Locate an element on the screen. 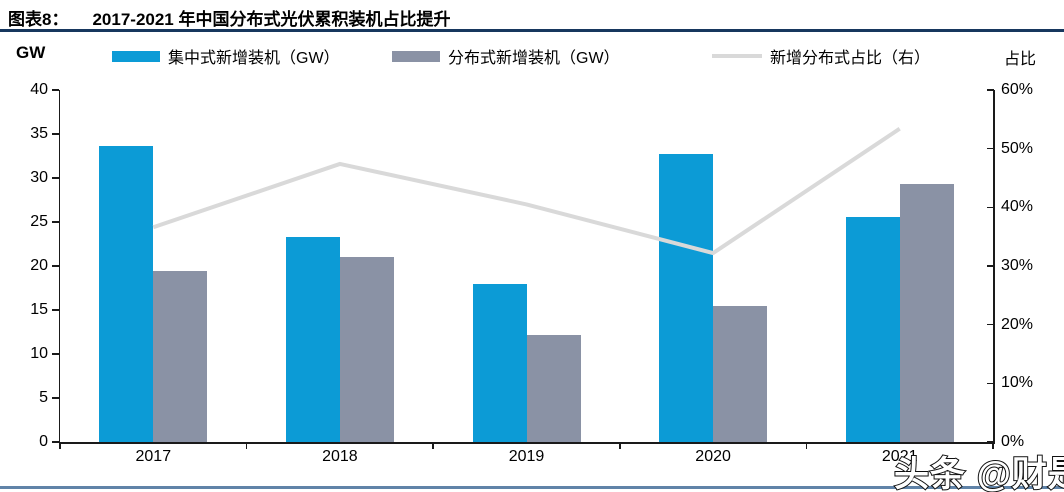 The height and width of the screenshot is (492, 1064). legend-item-distributed: 分布式新增装机（GW） is located at coordinates (506, 56).